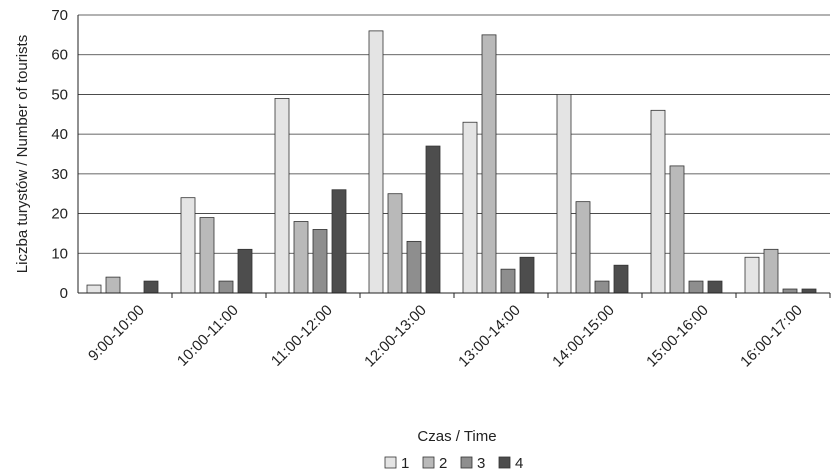 Image resolution: width=838 pixels, height=474 pixels. What do you see at coordinates (481, 463) in the screenshot?
I see `legend-label: 3` at bounding box center [481, 463].